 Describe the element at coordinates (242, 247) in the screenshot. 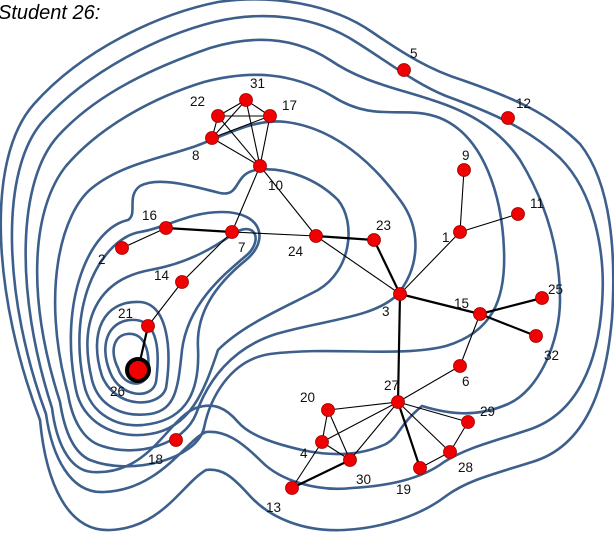

I see `node-label: 7` at that location.